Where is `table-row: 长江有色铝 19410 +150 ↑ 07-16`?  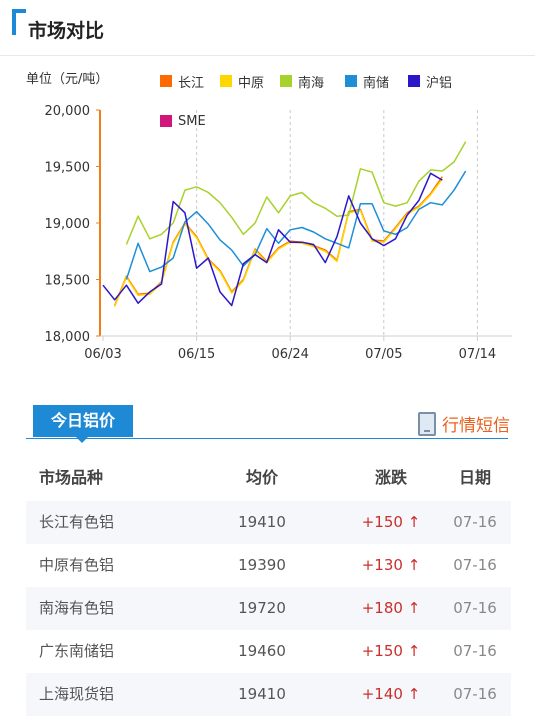 table-row: 长江有色铝 19410 +150 ↑ 07-16 is located at coordinates (268, 522).